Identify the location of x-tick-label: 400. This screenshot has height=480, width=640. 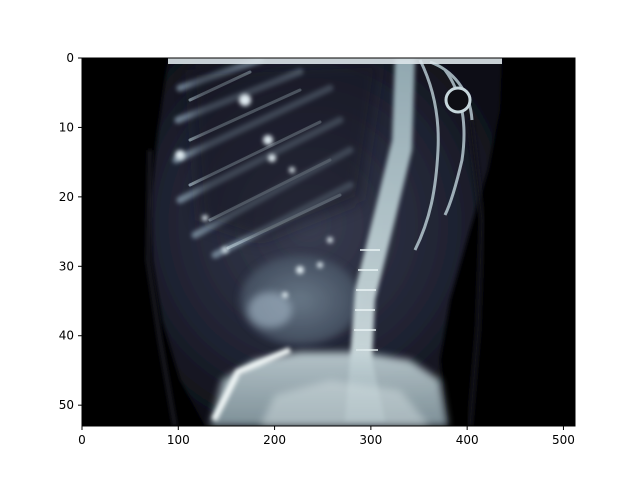
(467, 440).